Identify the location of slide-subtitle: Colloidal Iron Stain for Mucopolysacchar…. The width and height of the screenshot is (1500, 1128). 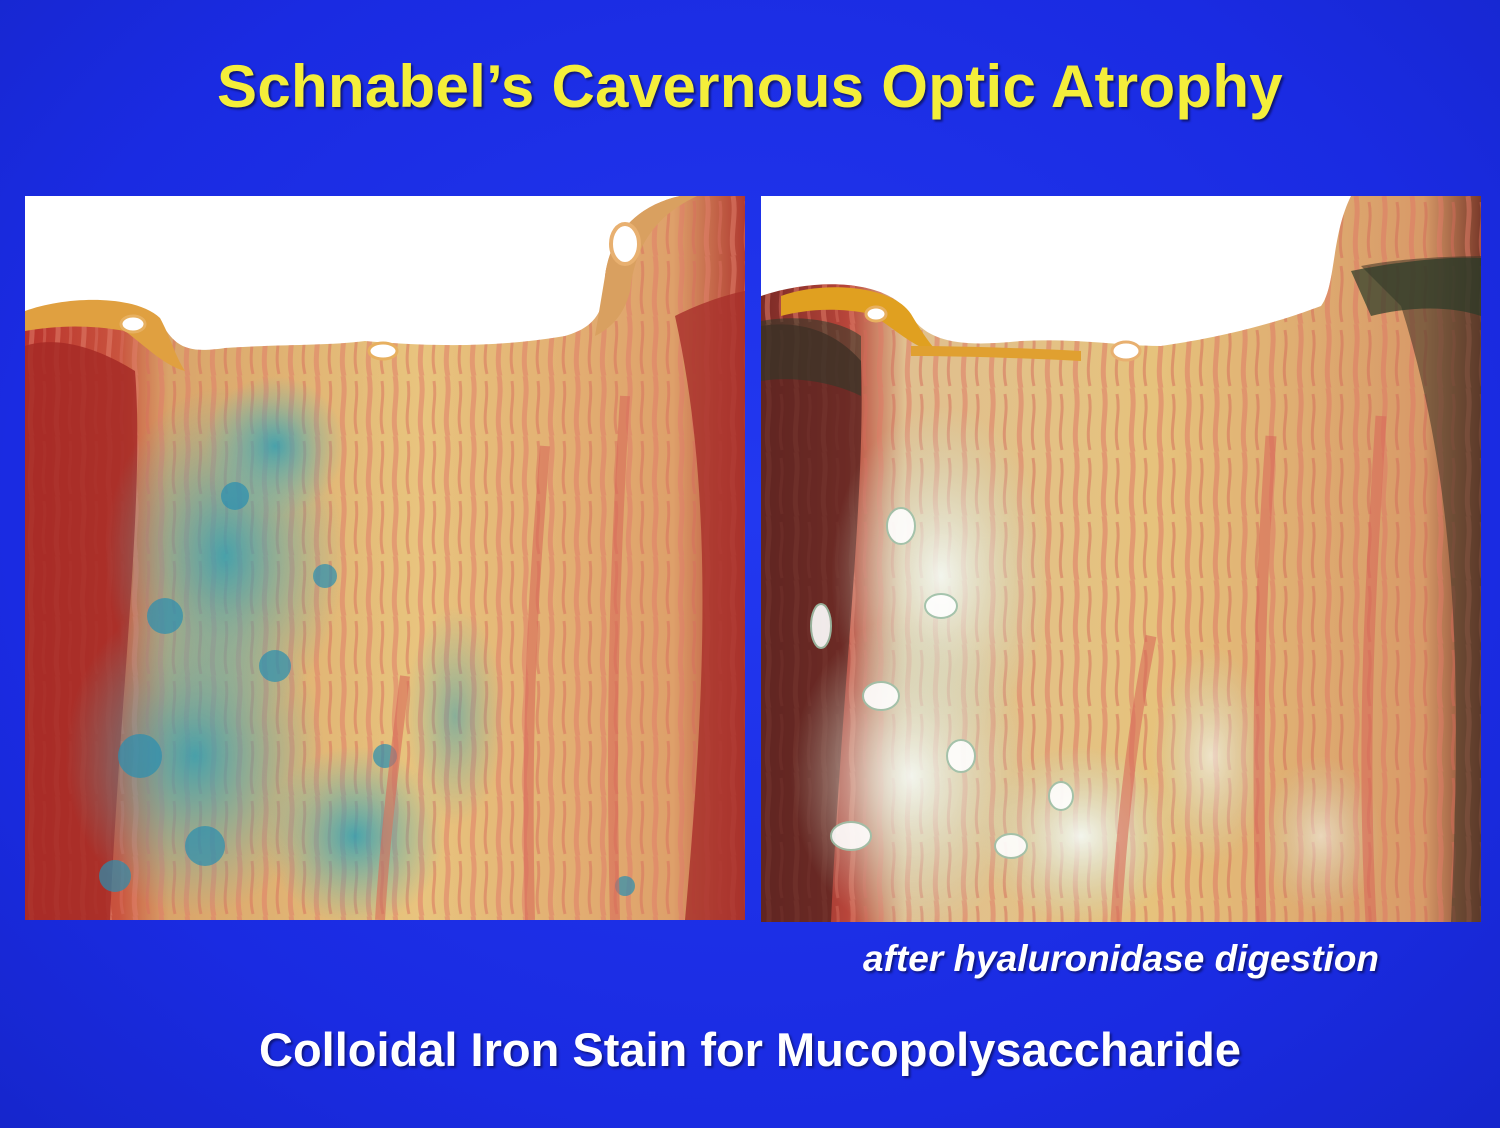
(750, 1049).